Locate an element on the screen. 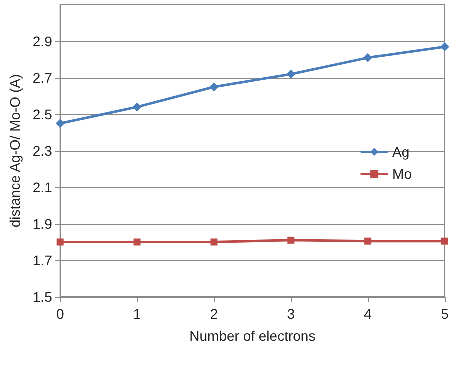  x-tick-label: 2 is located at coordinates (214, 314).